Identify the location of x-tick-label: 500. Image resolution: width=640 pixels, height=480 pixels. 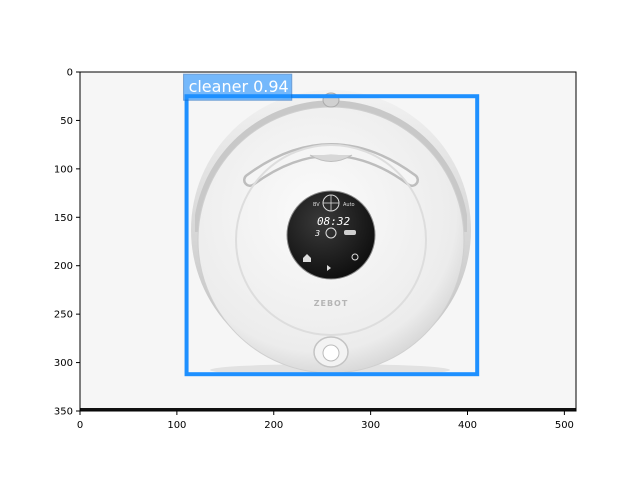
(564, 425).